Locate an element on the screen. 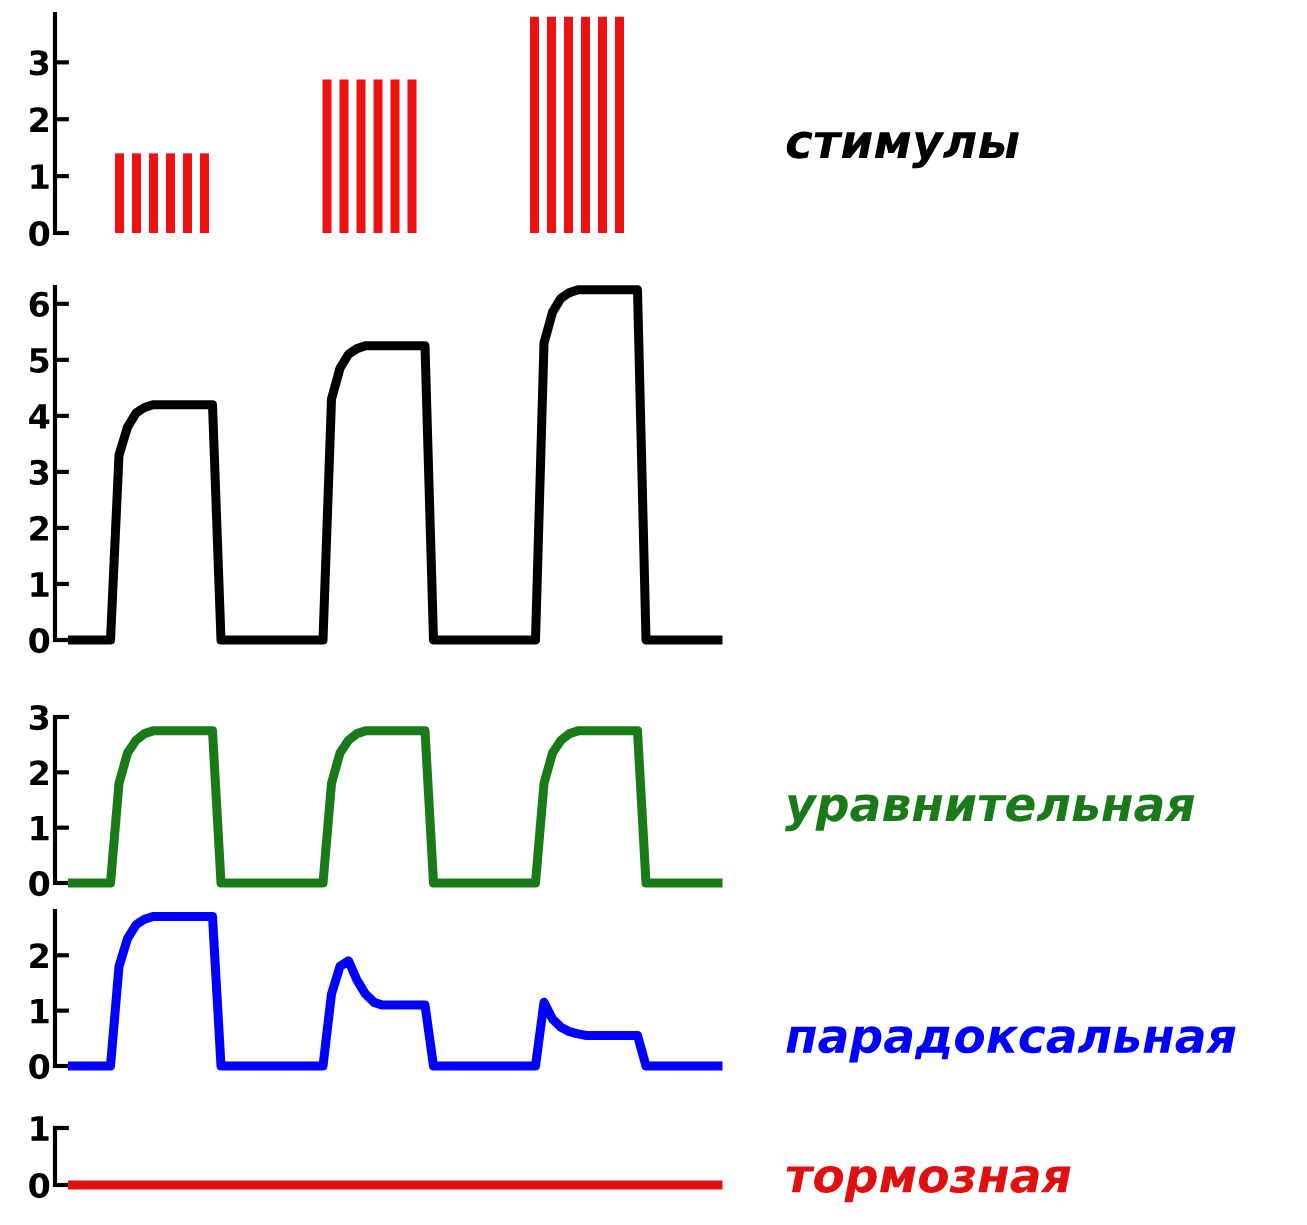  series-label: парадоксальная is located at coordinates (1011, 1044).